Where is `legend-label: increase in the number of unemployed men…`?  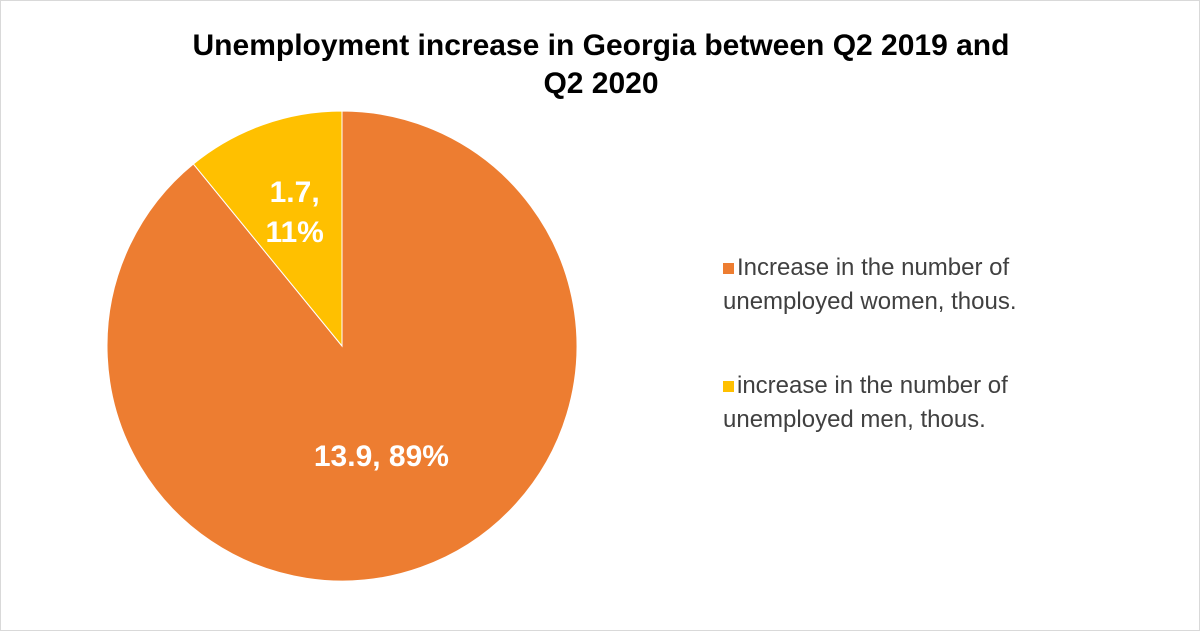 legend-label: increase in the number of unemployed men… is located at coordinates (865, 402).